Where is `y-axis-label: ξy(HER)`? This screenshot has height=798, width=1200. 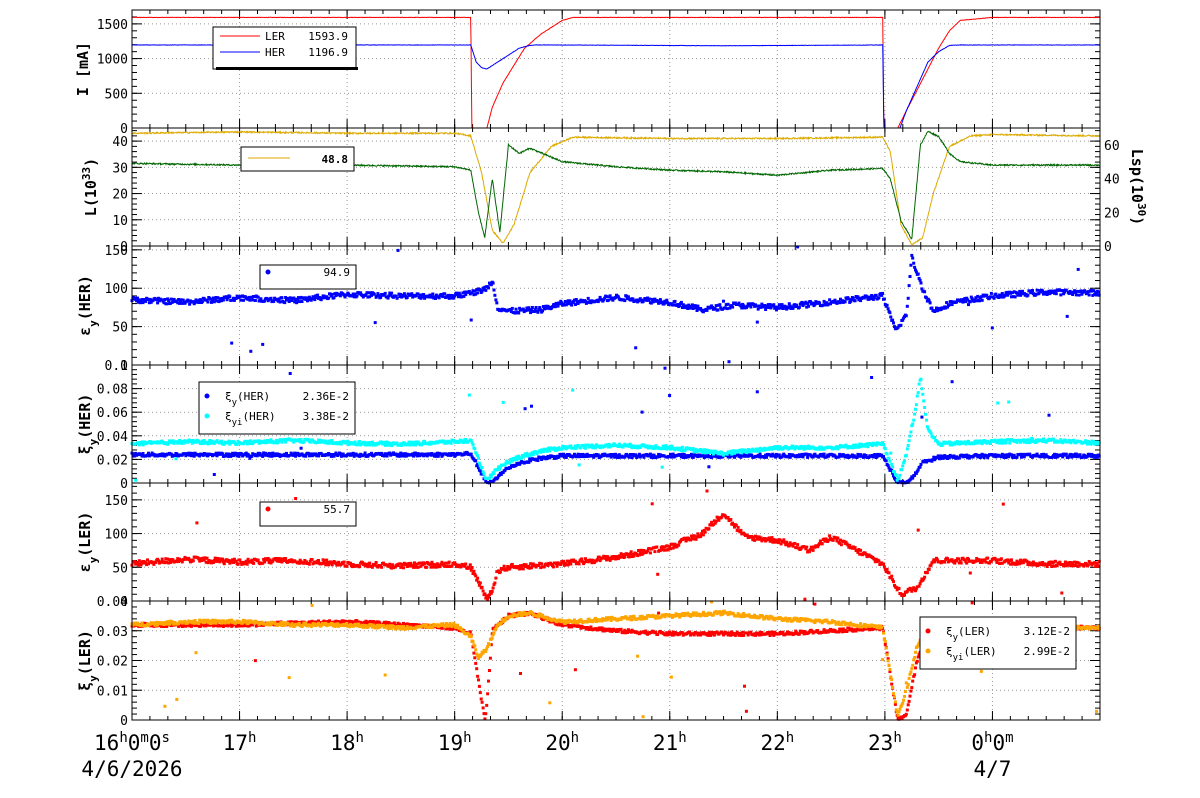 y-axis-label: ξy(HER) is located at coordinates (88, 424).